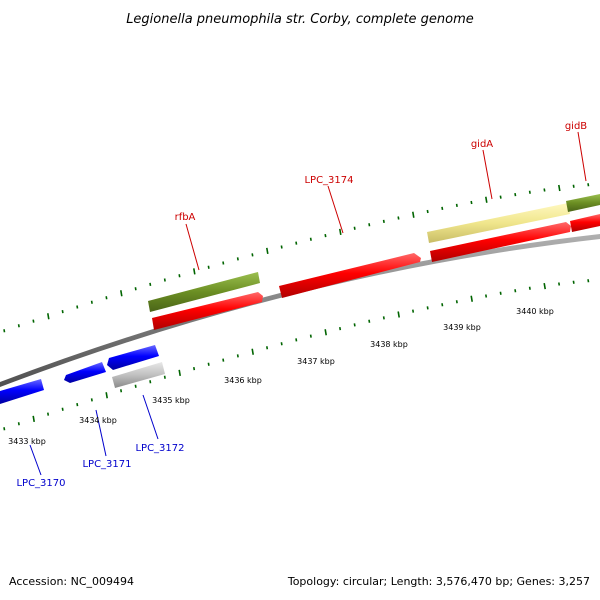 This screenshot has width=600, height=600. Describe the element at coordinates (27, 441) in the screenshot. I see `scale-label-3433: 3433 kbp` at that location.